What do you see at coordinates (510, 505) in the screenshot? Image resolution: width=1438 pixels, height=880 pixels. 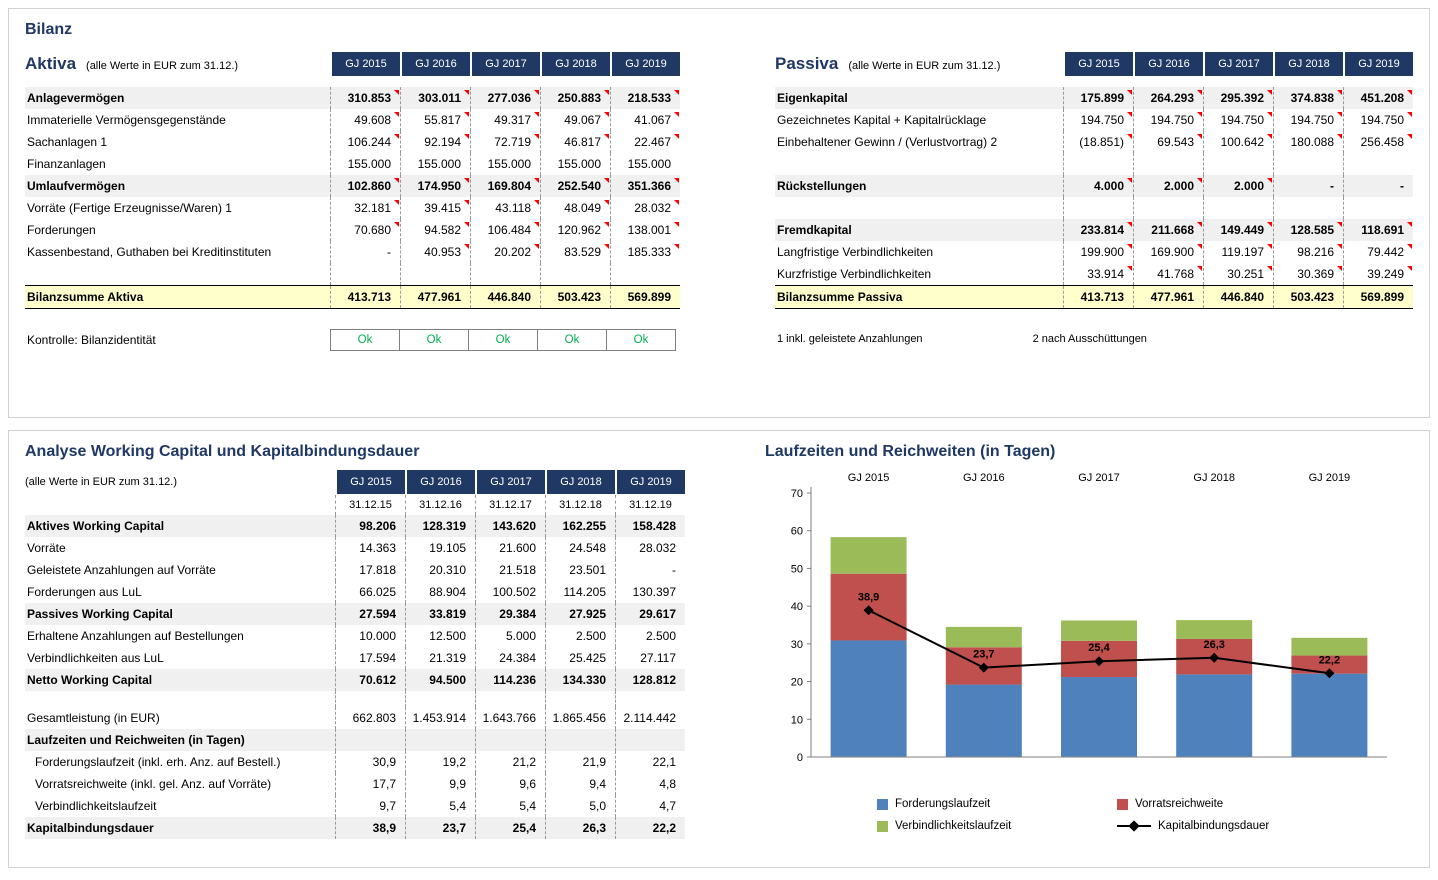 I see `date-cell: 31.12.17` at bounding box center [510, 505].